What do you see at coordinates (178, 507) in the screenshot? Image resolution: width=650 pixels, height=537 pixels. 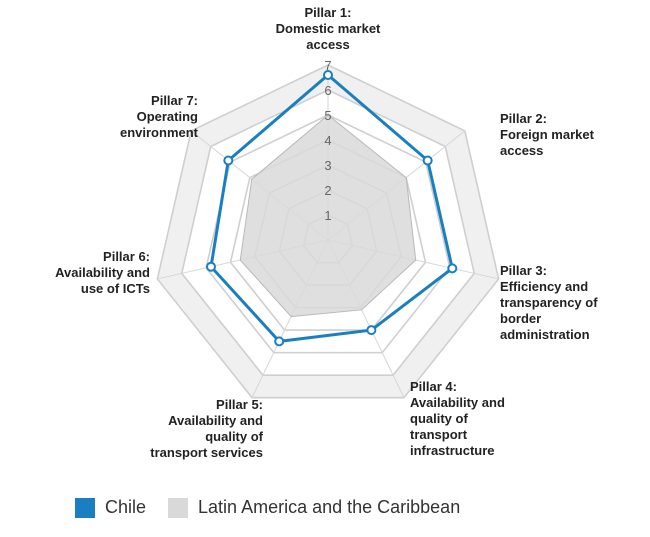 I see `legend-swatch-lac` at bounding box center [178, 507].